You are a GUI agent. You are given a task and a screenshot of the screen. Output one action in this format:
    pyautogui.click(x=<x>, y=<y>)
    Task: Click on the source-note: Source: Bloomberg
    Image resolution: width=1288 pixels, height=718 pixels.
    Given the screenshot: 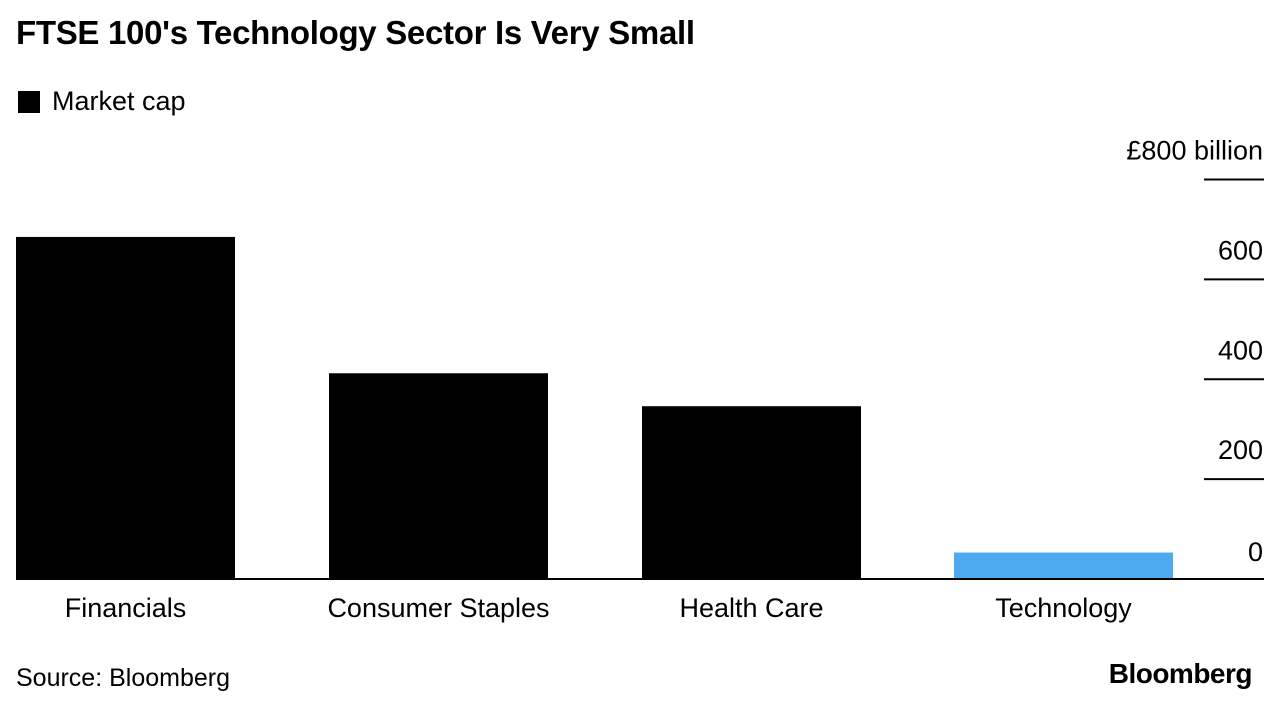 What is the action you would take?
    pyautogui.click(x=123, y=678)
    